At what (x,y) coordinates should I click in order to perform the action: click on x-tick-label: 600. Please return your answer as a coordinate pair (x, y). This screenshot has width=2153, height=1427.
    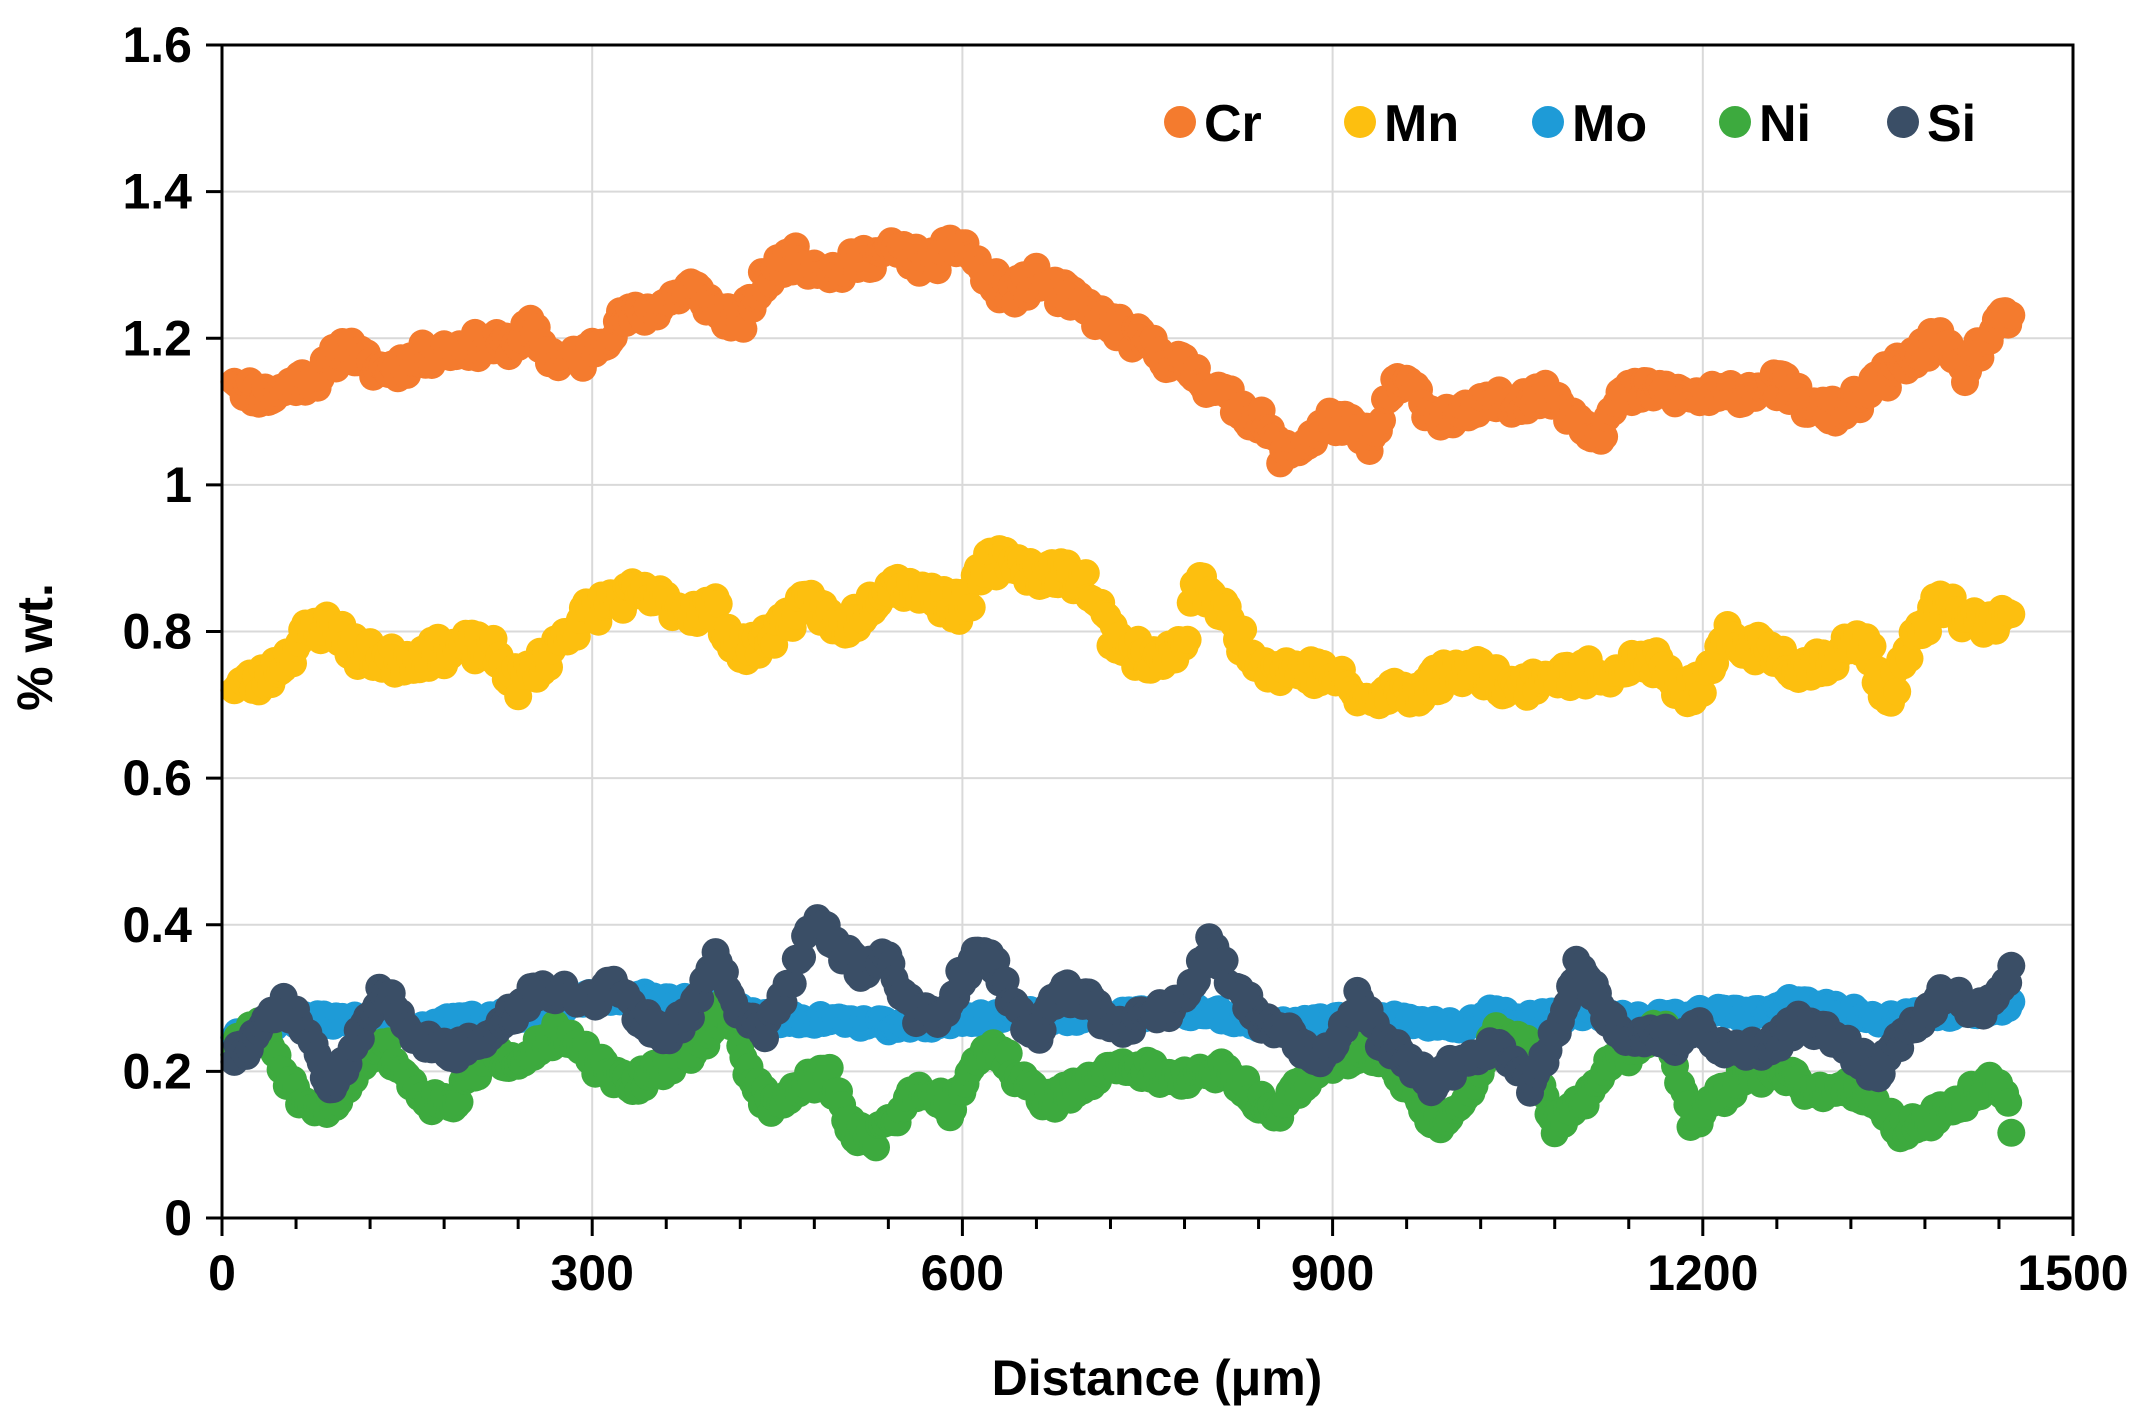
    Looking at the image, I should click on (962, 1273).